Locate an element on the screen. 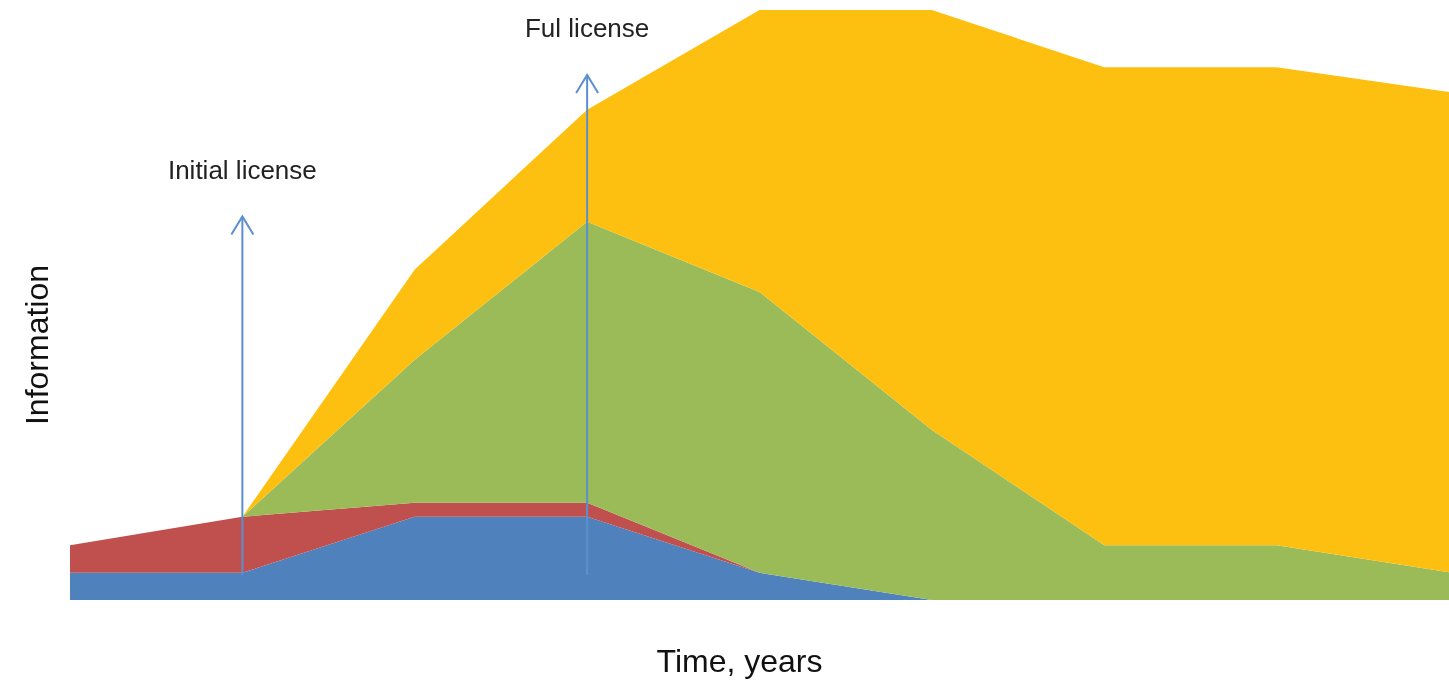  x-axis-title: Time, years is located at coordinates (739, 661).